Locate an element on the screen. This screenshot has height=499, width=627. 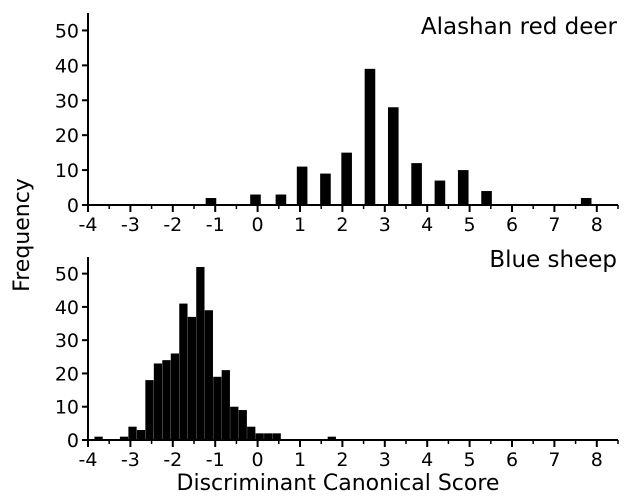
y-axis-title: Frequency is located at coordinates (22, 235).